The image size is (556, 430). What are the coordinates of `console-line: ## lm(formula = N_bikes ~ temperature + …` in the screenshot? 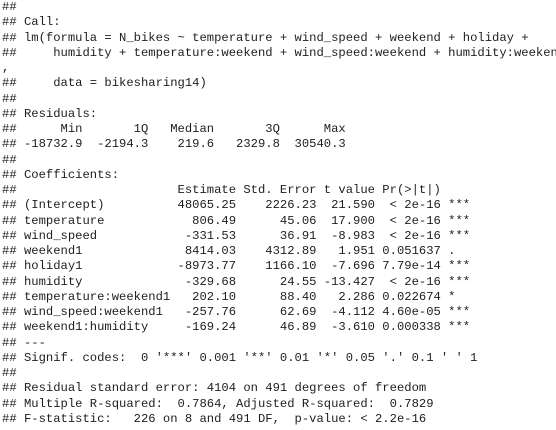 It's located at (269, 37).